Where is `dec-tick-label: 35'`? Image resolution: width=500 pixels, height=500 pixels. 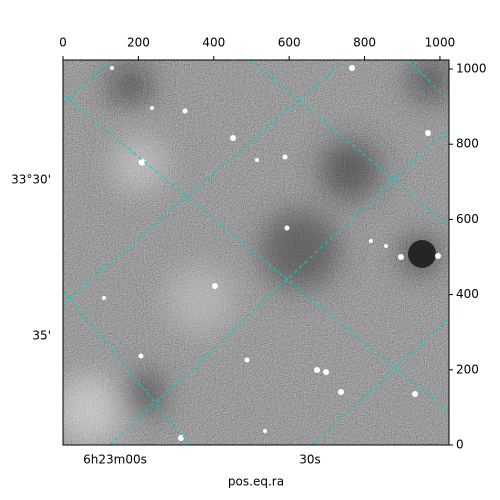 dec-tick-label: 35' is located at coordinates (41, 336).